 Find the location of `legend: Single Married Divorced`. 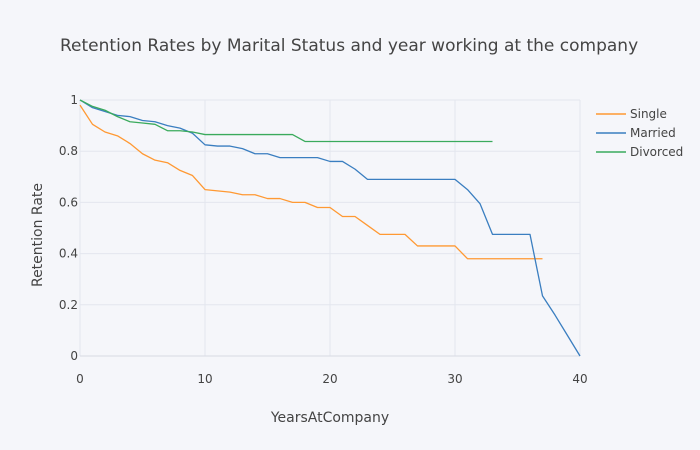

legend: Single Married Divorced is located at coordinates (639, 133).